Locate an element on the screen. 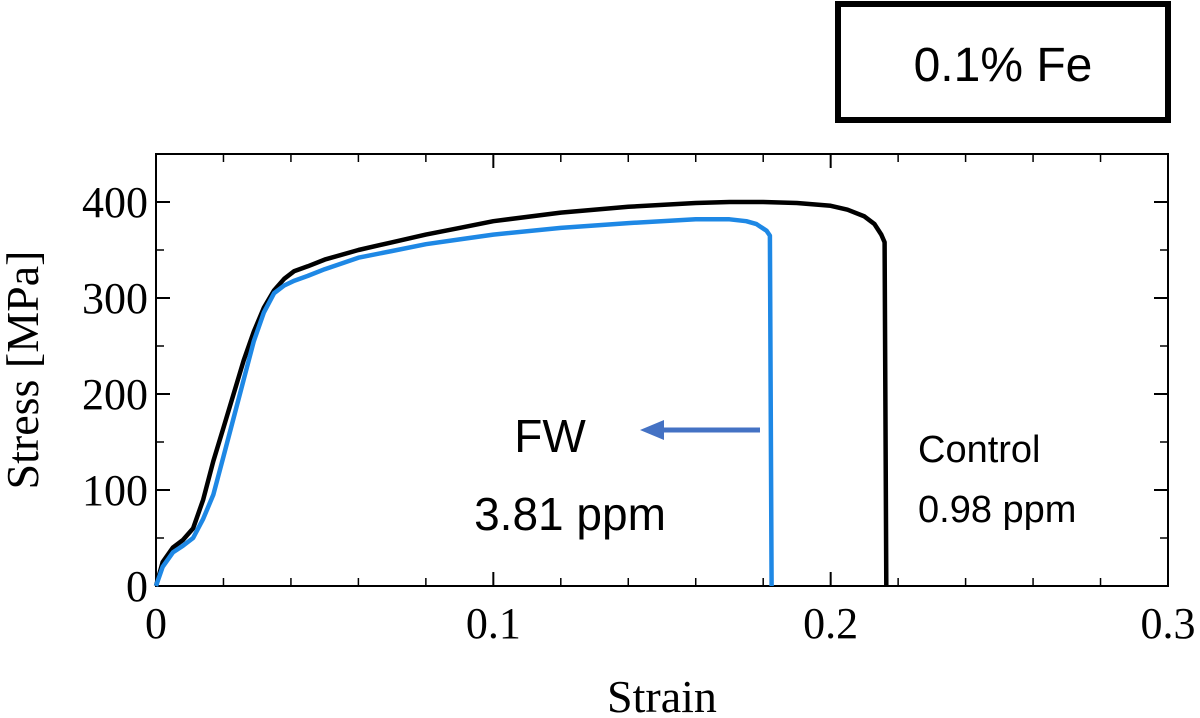 This screenshot has width=1200, height=718. y-tick-label: 0 is located at coordinates (137, 586).